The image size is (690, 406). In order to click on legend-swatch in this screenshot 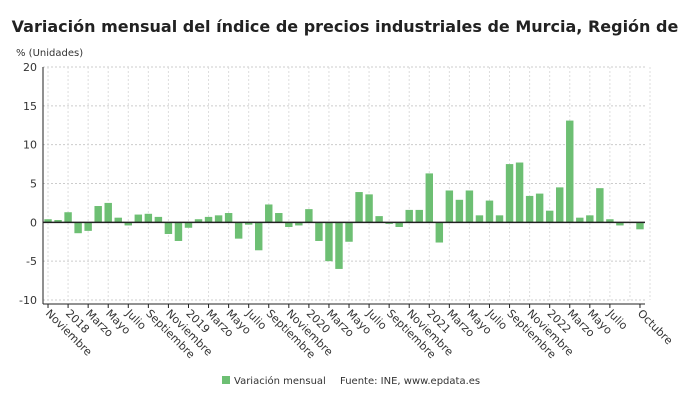, I will do `click(226, 380)`.